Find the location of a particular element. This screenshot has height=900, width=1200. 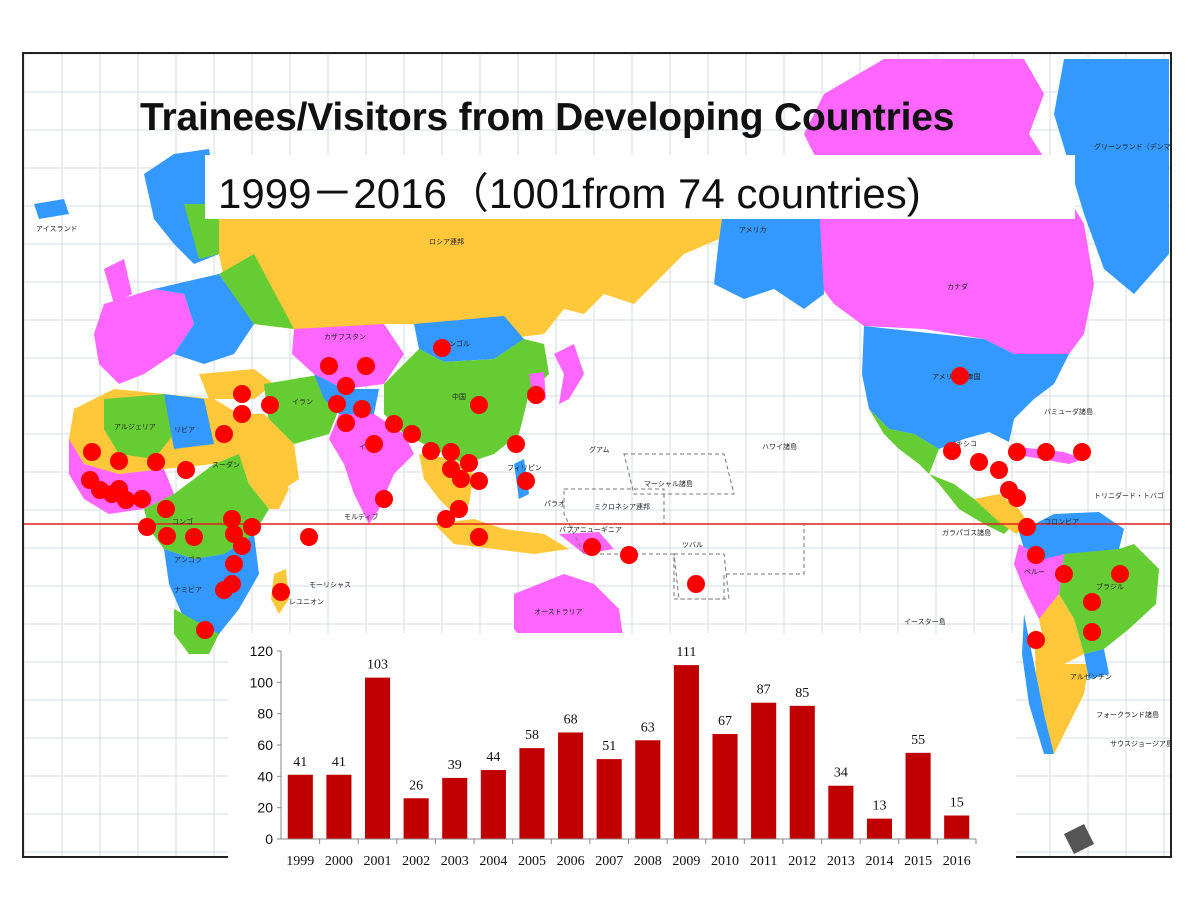

bar-2003 is located at coordinates (455, 808).